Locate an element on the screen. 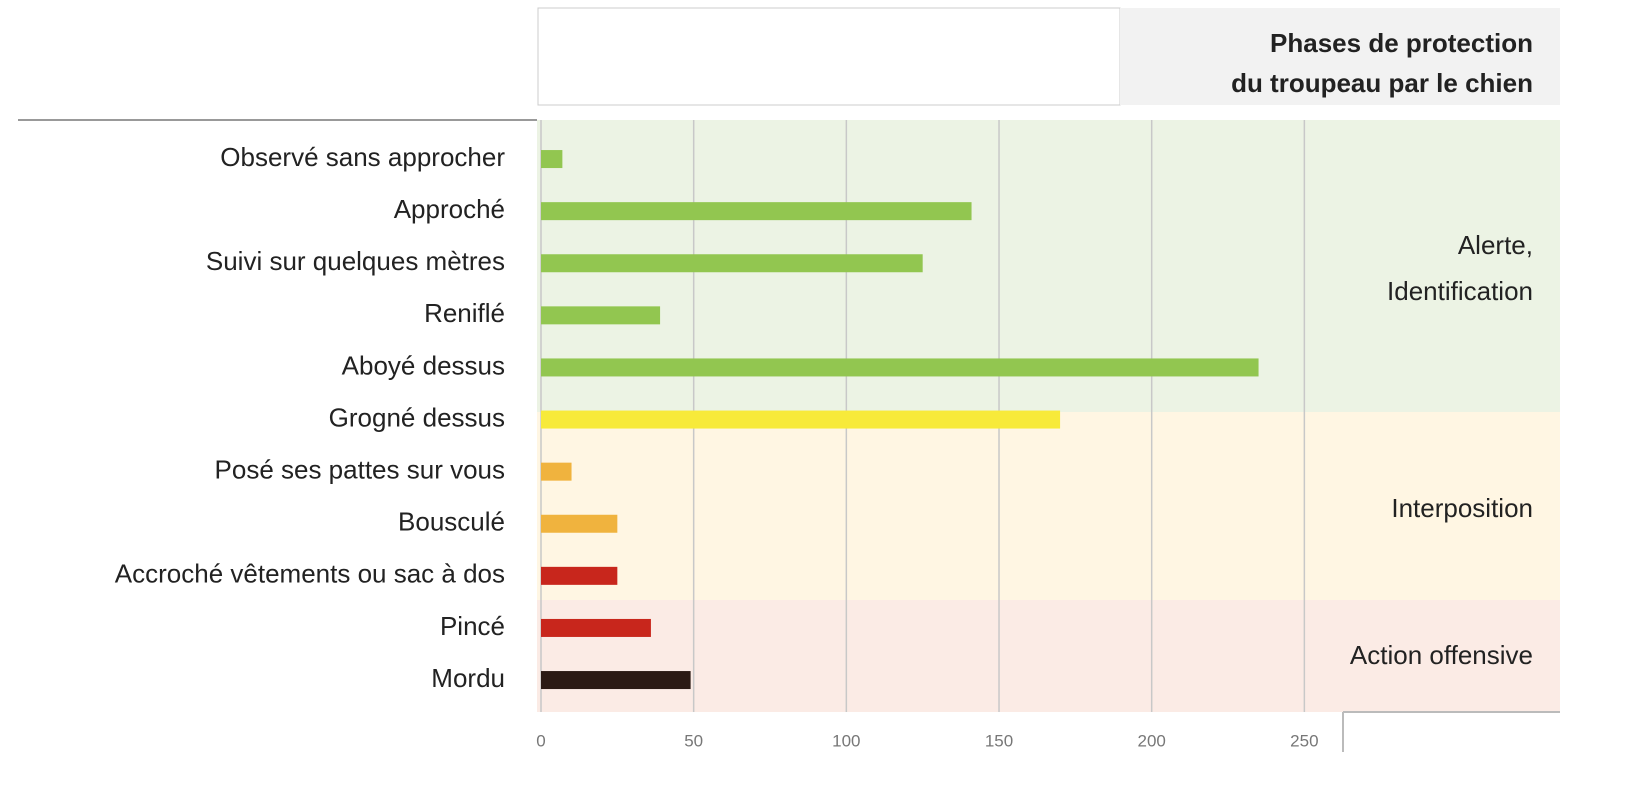 The image size is (1632, 788). y-tick-label: Mordu is located at coordinates (468, 678).